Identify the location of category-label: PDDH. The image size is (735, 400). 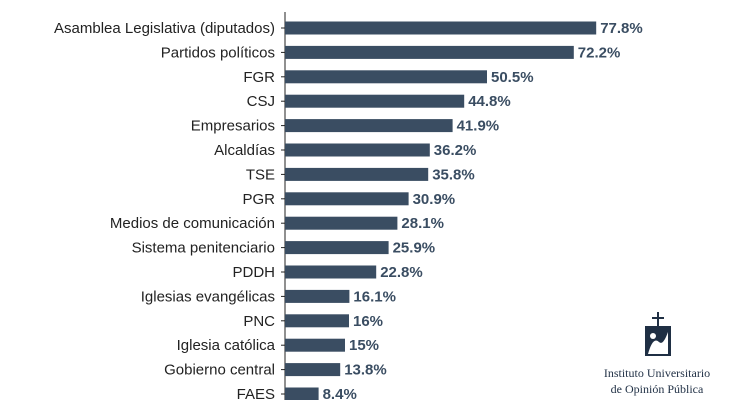
(253, 272).